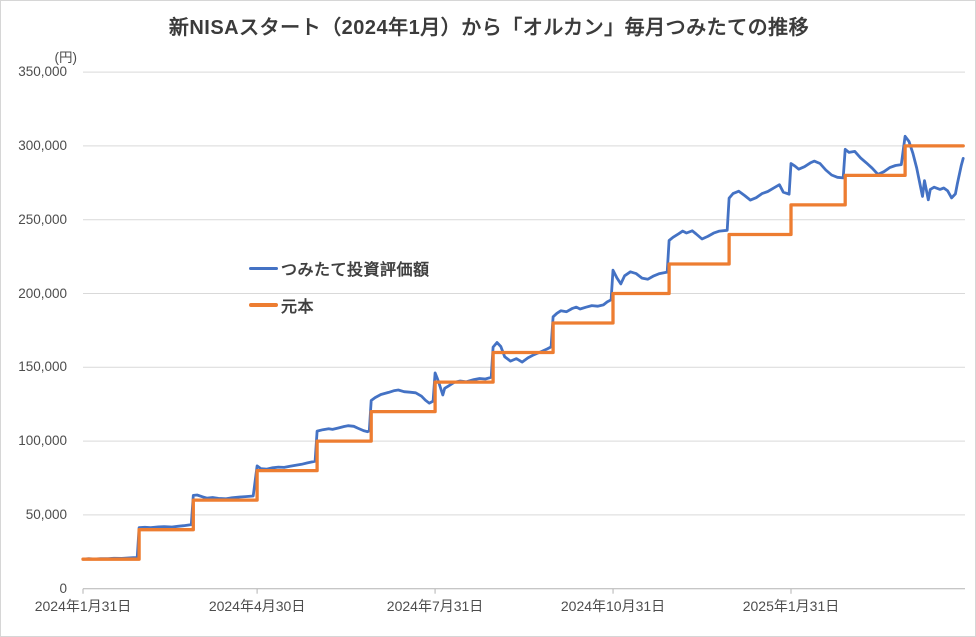  What do you see at coordinates (63, 588) in the screenshot?
I see `y-tick-label: 0` at bounding box center [63, 588].